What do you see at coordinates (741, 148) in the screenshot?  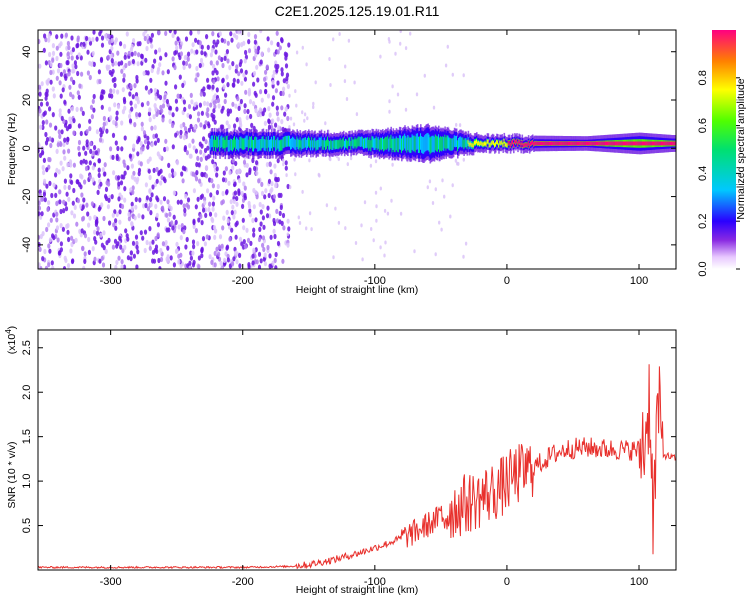 I see `colorbar-label: Normalized spectral amplitude` at bounding box center [741, 148].